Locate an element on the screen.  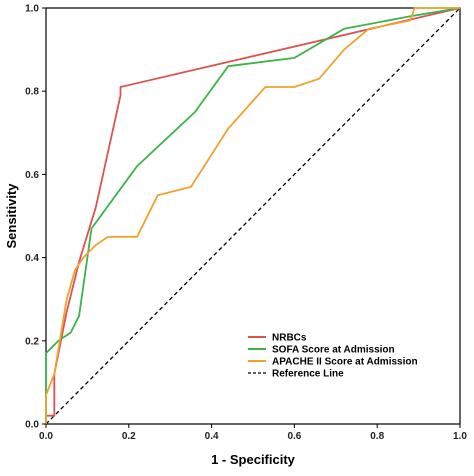
x-axis-label: 1 - Specificity is located at coordinates (253, 459).